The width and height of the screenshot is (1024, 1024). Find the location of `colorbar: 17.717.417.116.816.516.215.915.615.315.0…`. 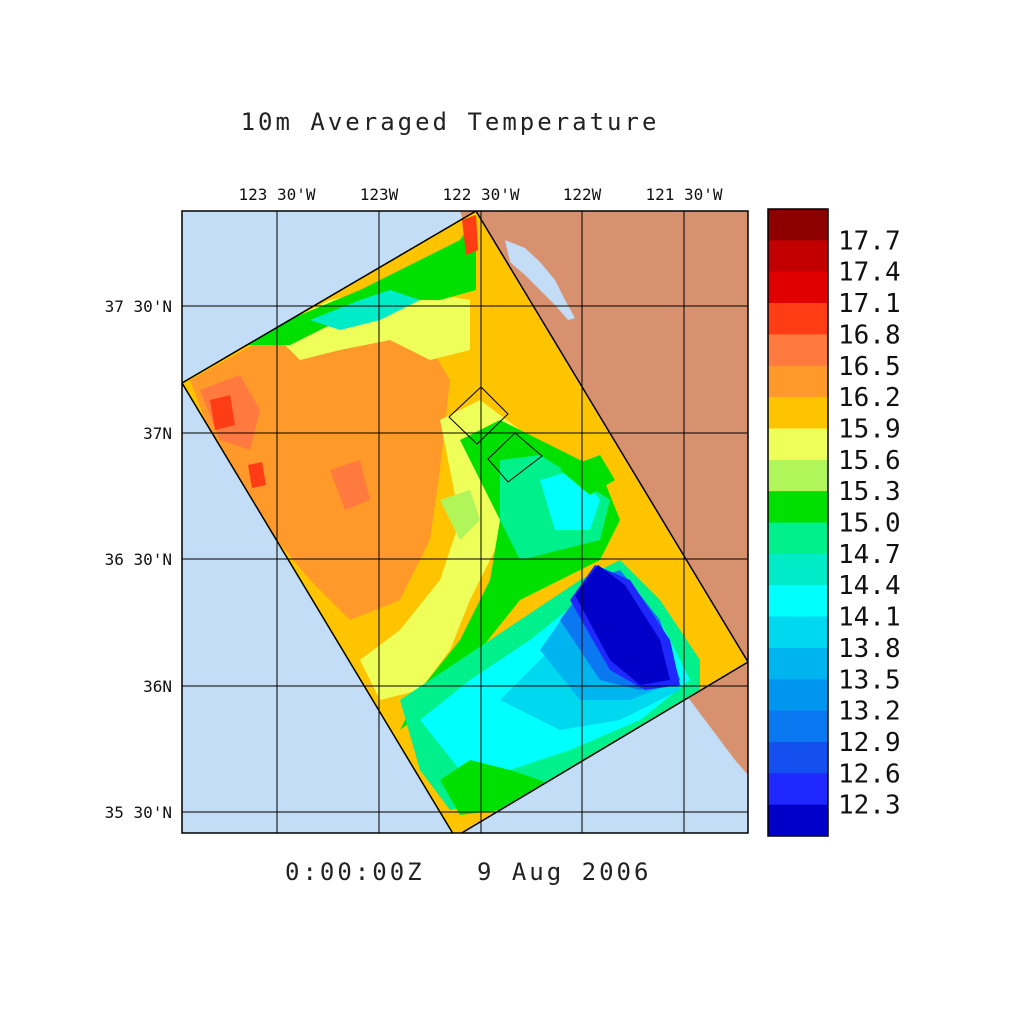

colorbar: 17.717.417.116.816.516.215.915.615.315.0… is located at coordinates (834, 522).